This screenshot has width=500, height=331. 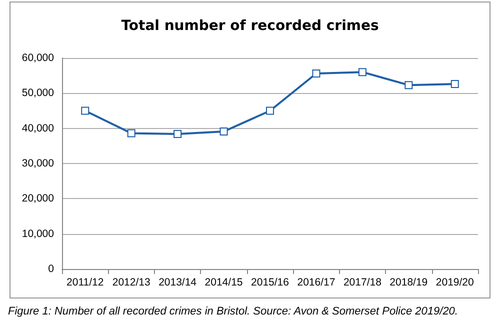 I want to click on caption: Figure 1: Number of all recorded crimes in Bristol. Source: Avon & Somerset Police 2019/20., so click(x=233, y=312).